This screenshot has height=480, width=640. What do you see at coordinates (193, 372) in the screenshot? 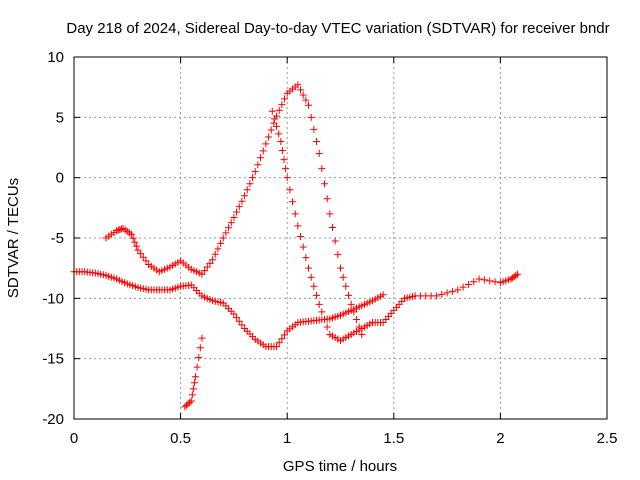
I see `series-arc-d` at bounding box center [193, 372].